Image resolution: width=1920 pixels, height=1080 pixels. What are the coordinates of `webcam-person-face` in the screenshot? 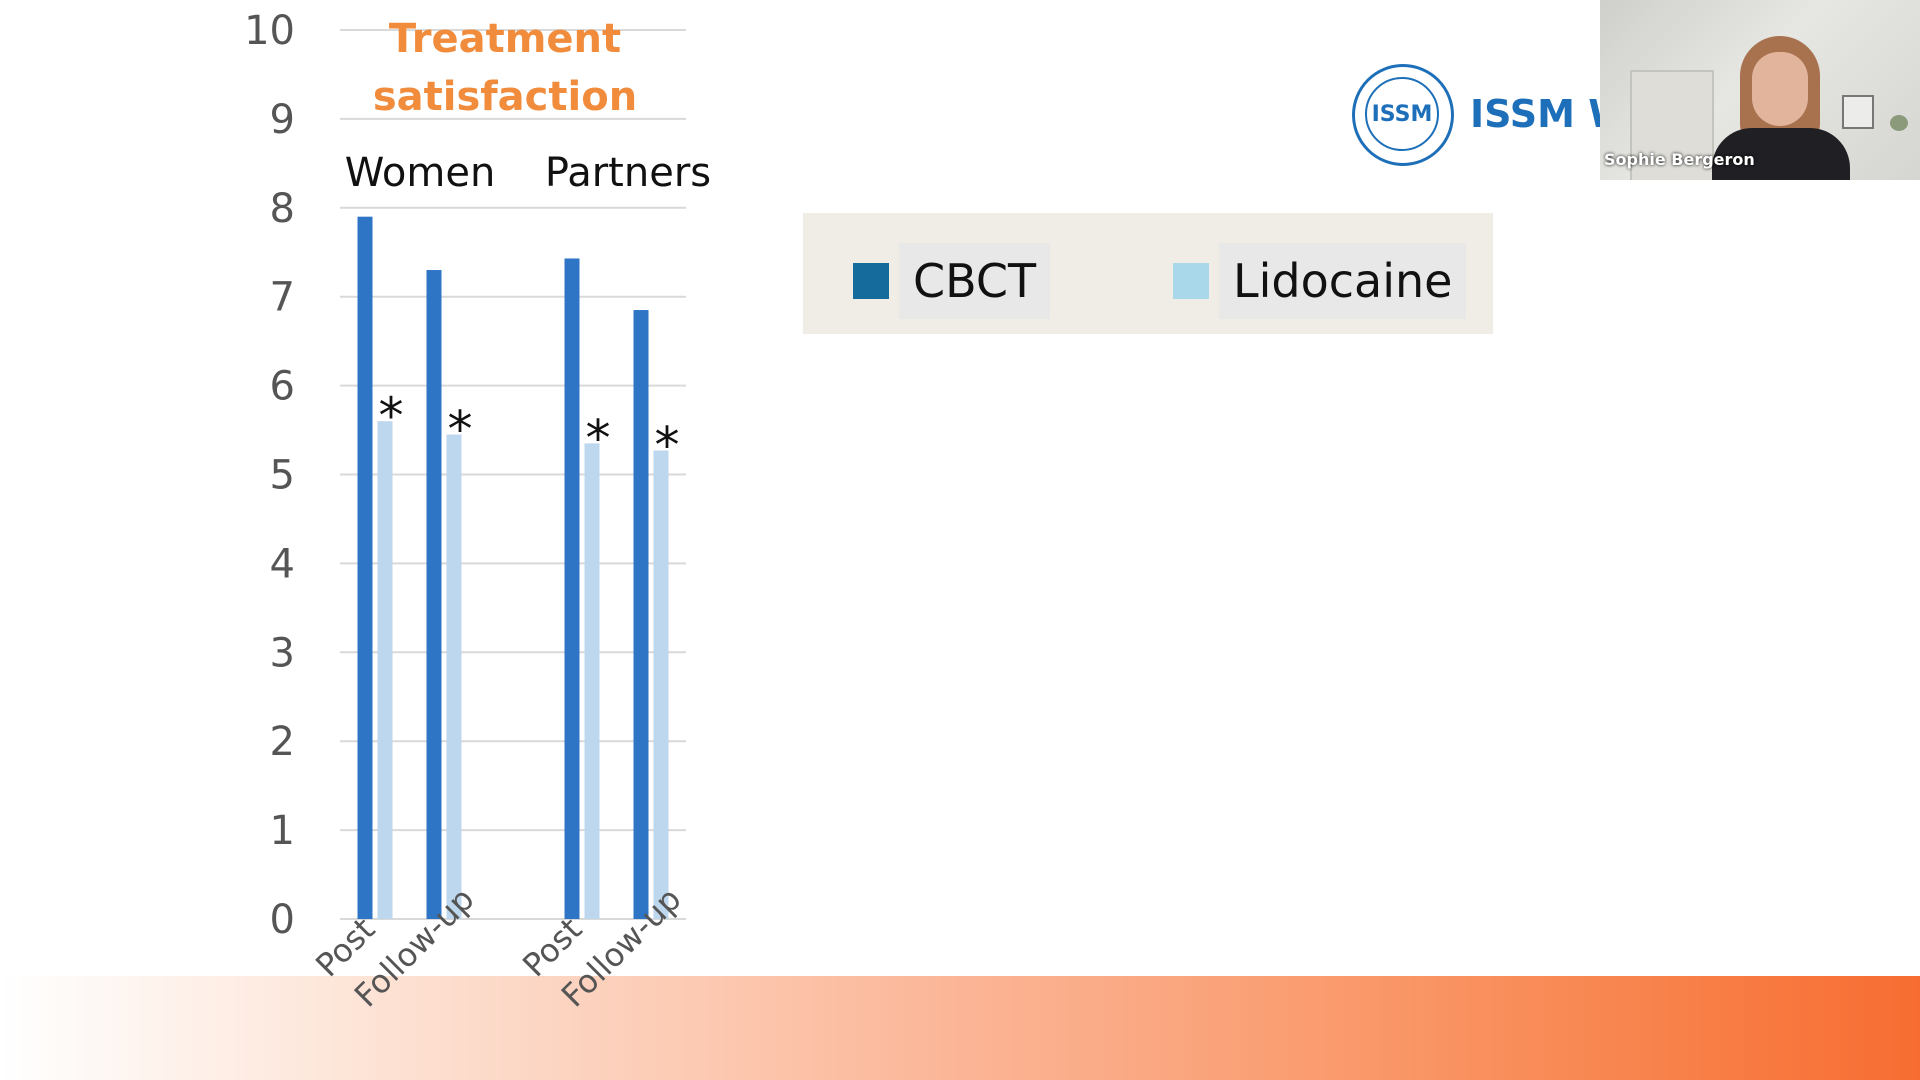 It's located at (1780, 89).